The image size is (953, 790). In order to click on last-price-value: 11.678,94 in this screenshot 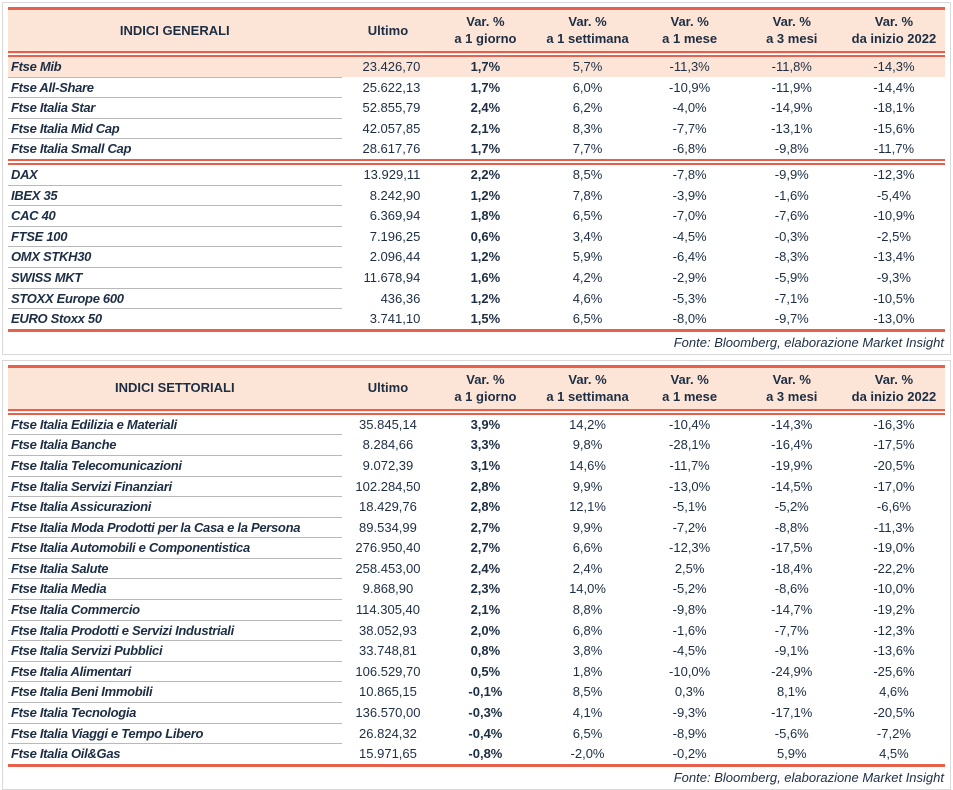, I will do `click(392, 277)`.